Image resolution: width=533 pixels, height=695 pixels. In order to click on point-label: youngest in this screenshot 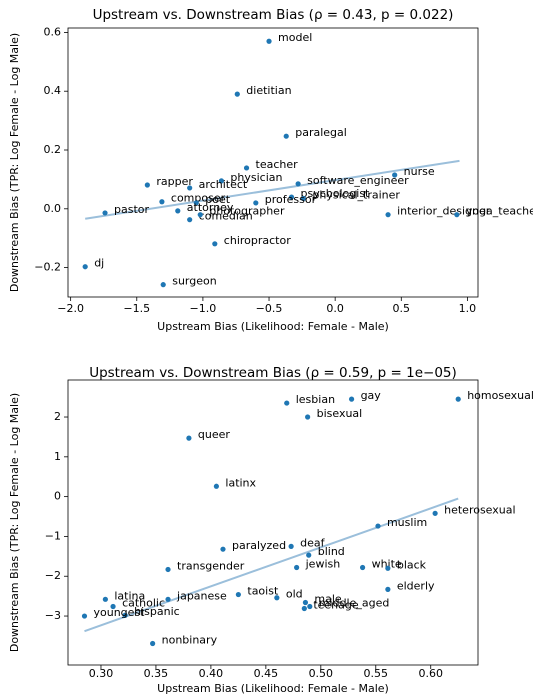, I will do `click(119, 612)`.